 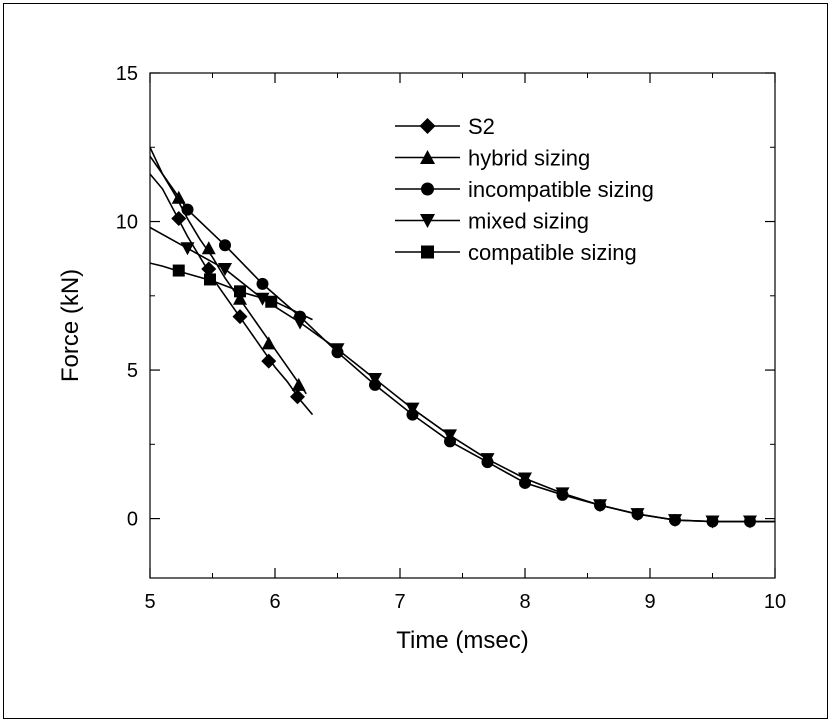 I want to click on legend-label: mixed sizing, so click(x=528, y=221).